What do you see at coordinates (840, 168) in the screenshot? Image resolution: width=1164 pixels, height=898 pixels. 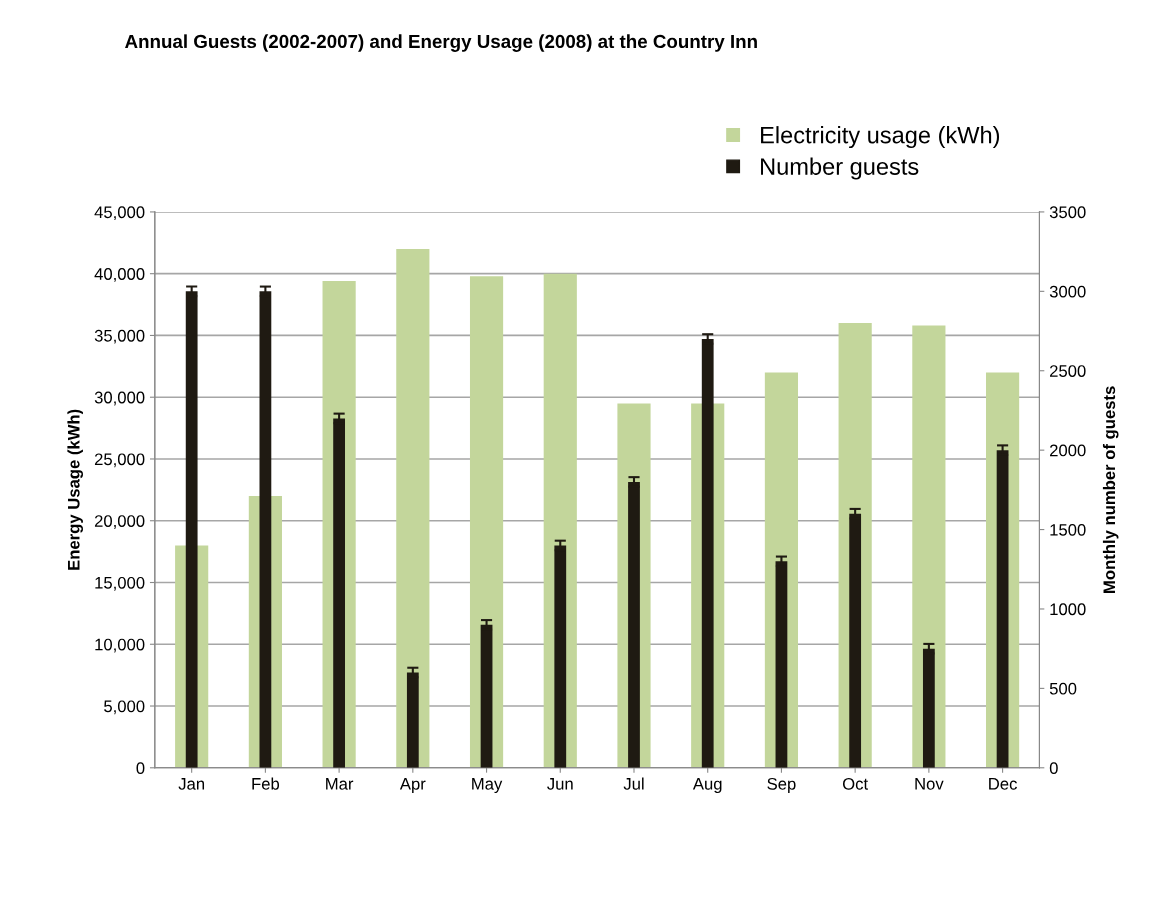 I see `legend-label: Number guests` at bounding box center [840, 168].